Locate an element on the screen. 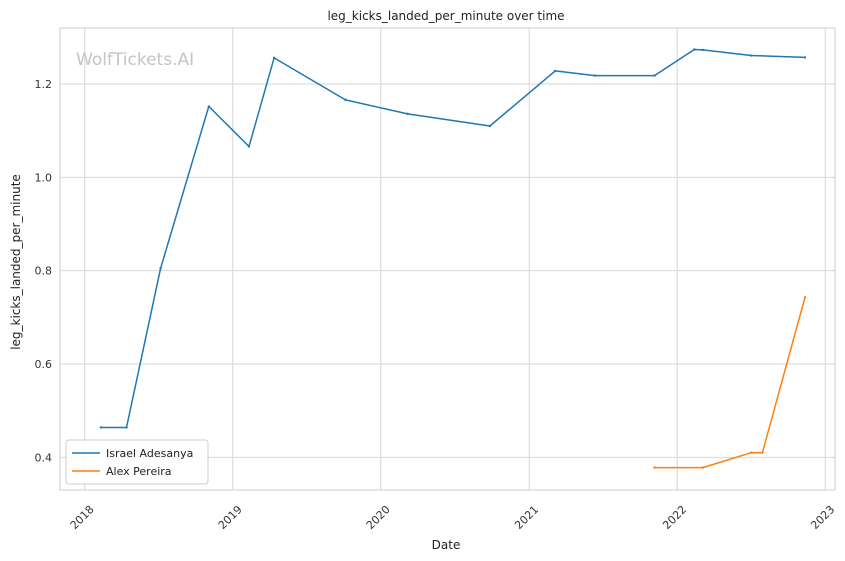 The height and width of the screenshot is (561, 845). y-tick-label: 1.2 is located at coordinates (44, 84).